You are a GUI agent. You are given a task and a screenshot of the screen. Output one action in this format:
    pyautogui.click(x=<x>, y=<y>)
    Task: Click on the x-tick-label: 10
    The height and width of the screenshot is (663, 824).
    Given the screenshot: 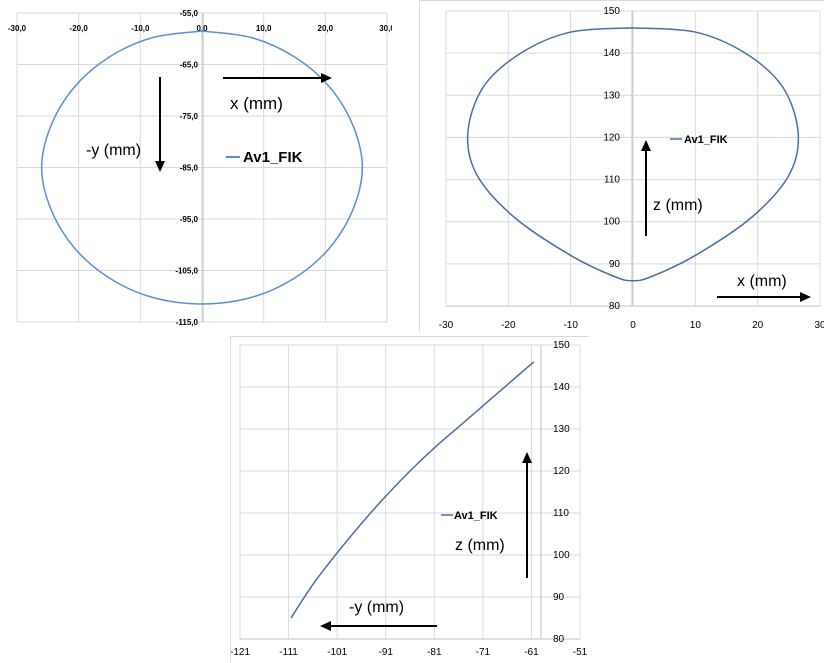 What is the action you would take?
    pyautogui.click(x=696, y=325)
    